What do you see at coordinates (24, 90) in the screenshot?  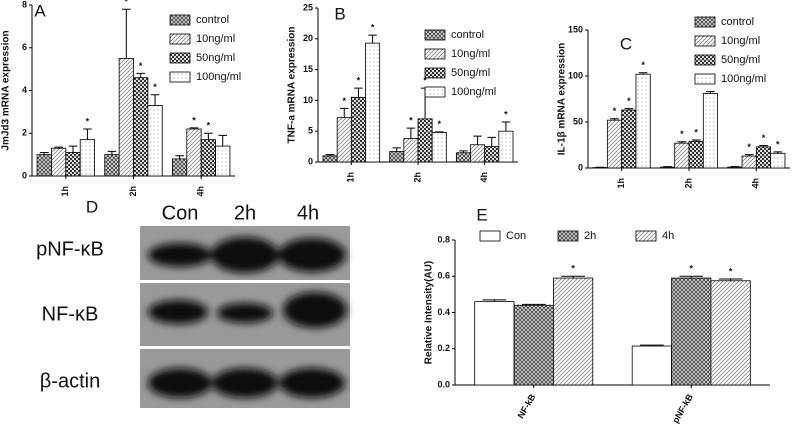 I see `y-tick-label: 4` at bounding box center [24, 90].